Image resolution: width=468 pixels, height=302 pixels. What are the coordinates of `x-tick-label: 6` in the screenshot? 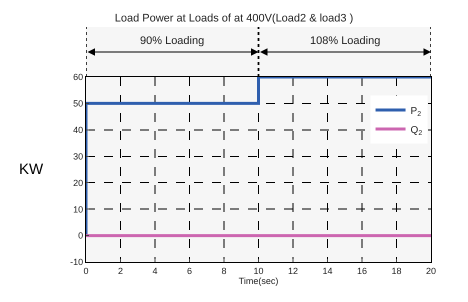 It's located at (189, 271).